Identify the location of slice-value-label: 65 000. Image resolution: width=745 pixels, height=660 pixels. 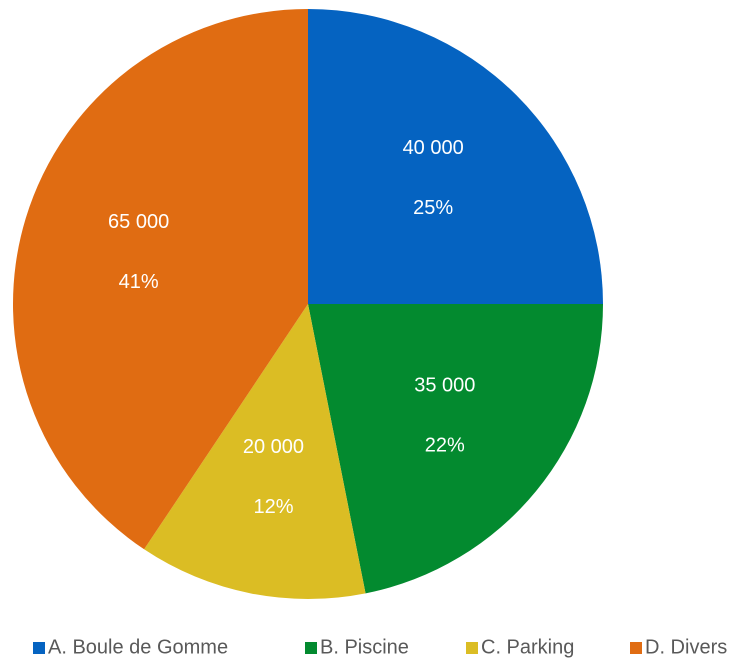
(138, 222).